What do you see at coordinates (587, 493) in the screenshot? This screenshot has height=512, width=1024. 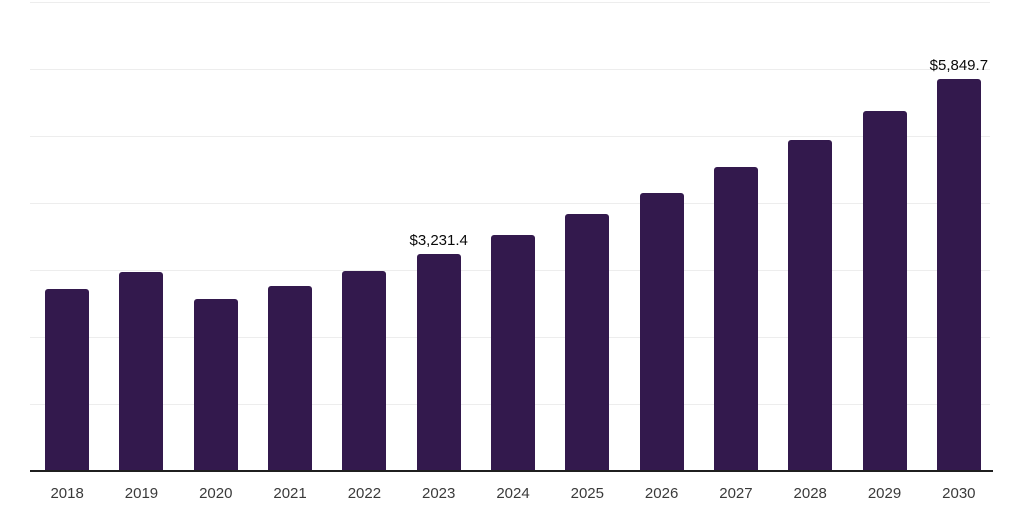 I see `x-tick-label-2025: 2025` at bounding box center [587, 493].